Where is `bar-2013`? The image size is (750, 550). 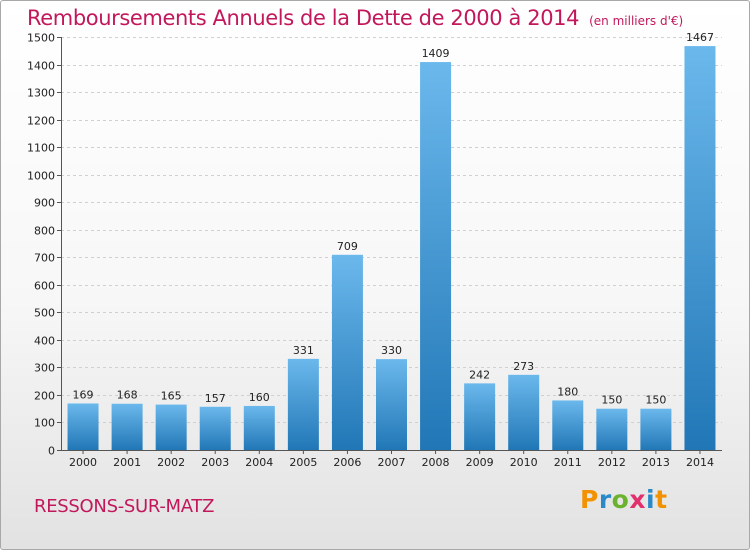
bar-2013 is located at coordinates (656, 429).